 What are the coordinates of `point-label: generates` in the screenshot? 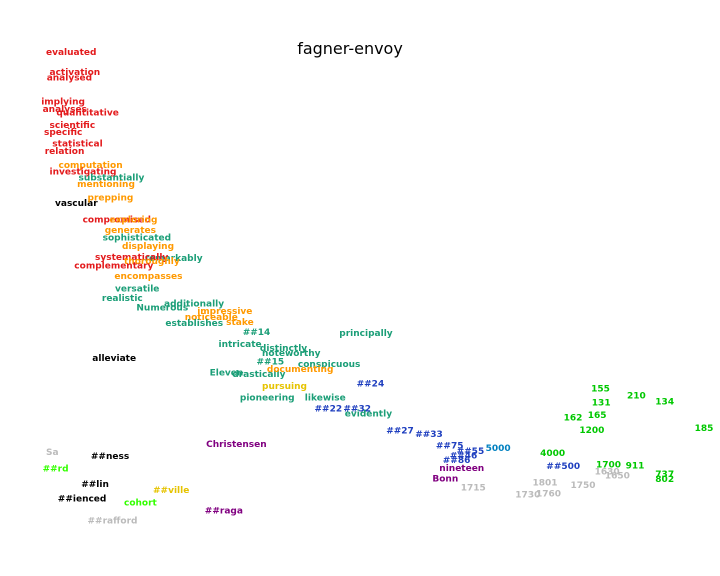 It's located at (130, 231).